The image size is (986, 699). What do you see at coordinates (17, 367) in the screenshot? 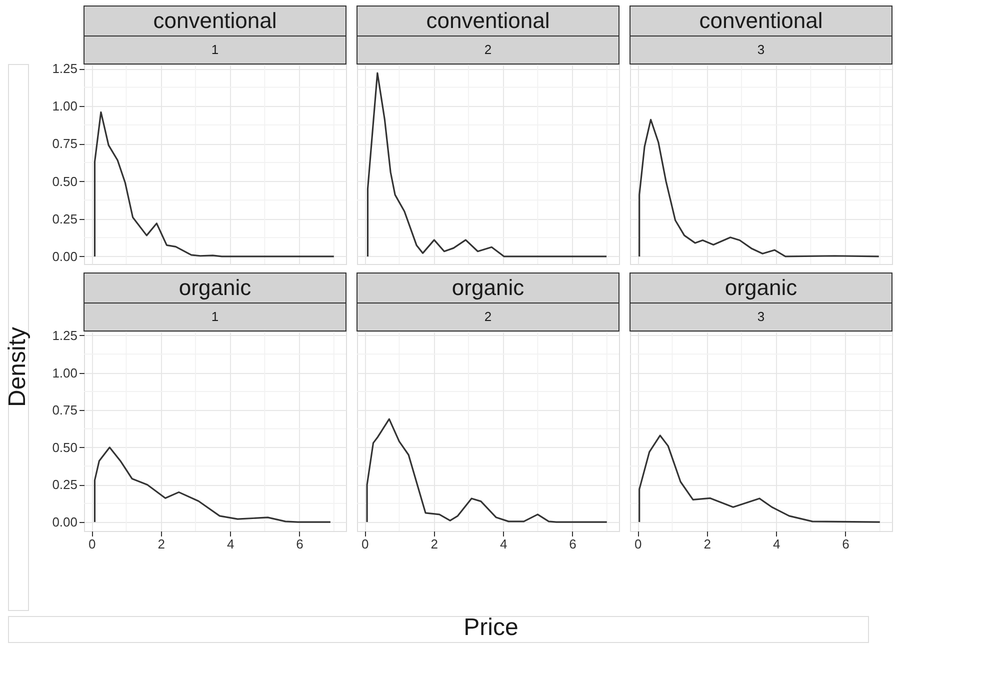
I see `y-axis-title: Density` at bounding box center [17, 367].